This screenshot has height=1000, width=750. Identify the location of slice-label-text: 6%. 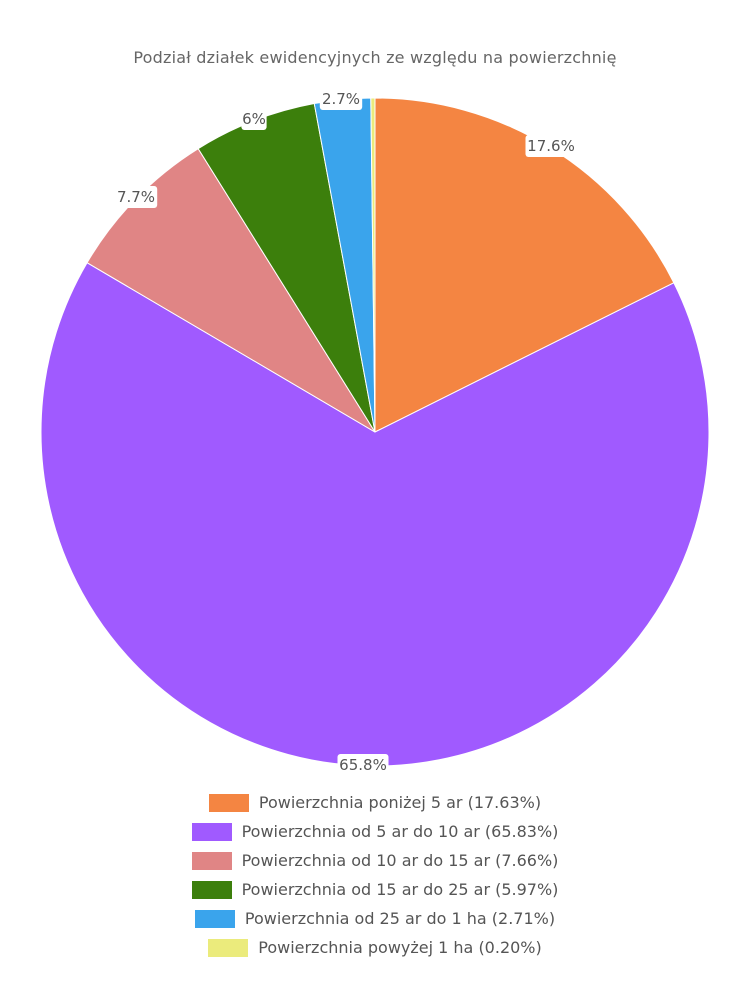
(254, 119).